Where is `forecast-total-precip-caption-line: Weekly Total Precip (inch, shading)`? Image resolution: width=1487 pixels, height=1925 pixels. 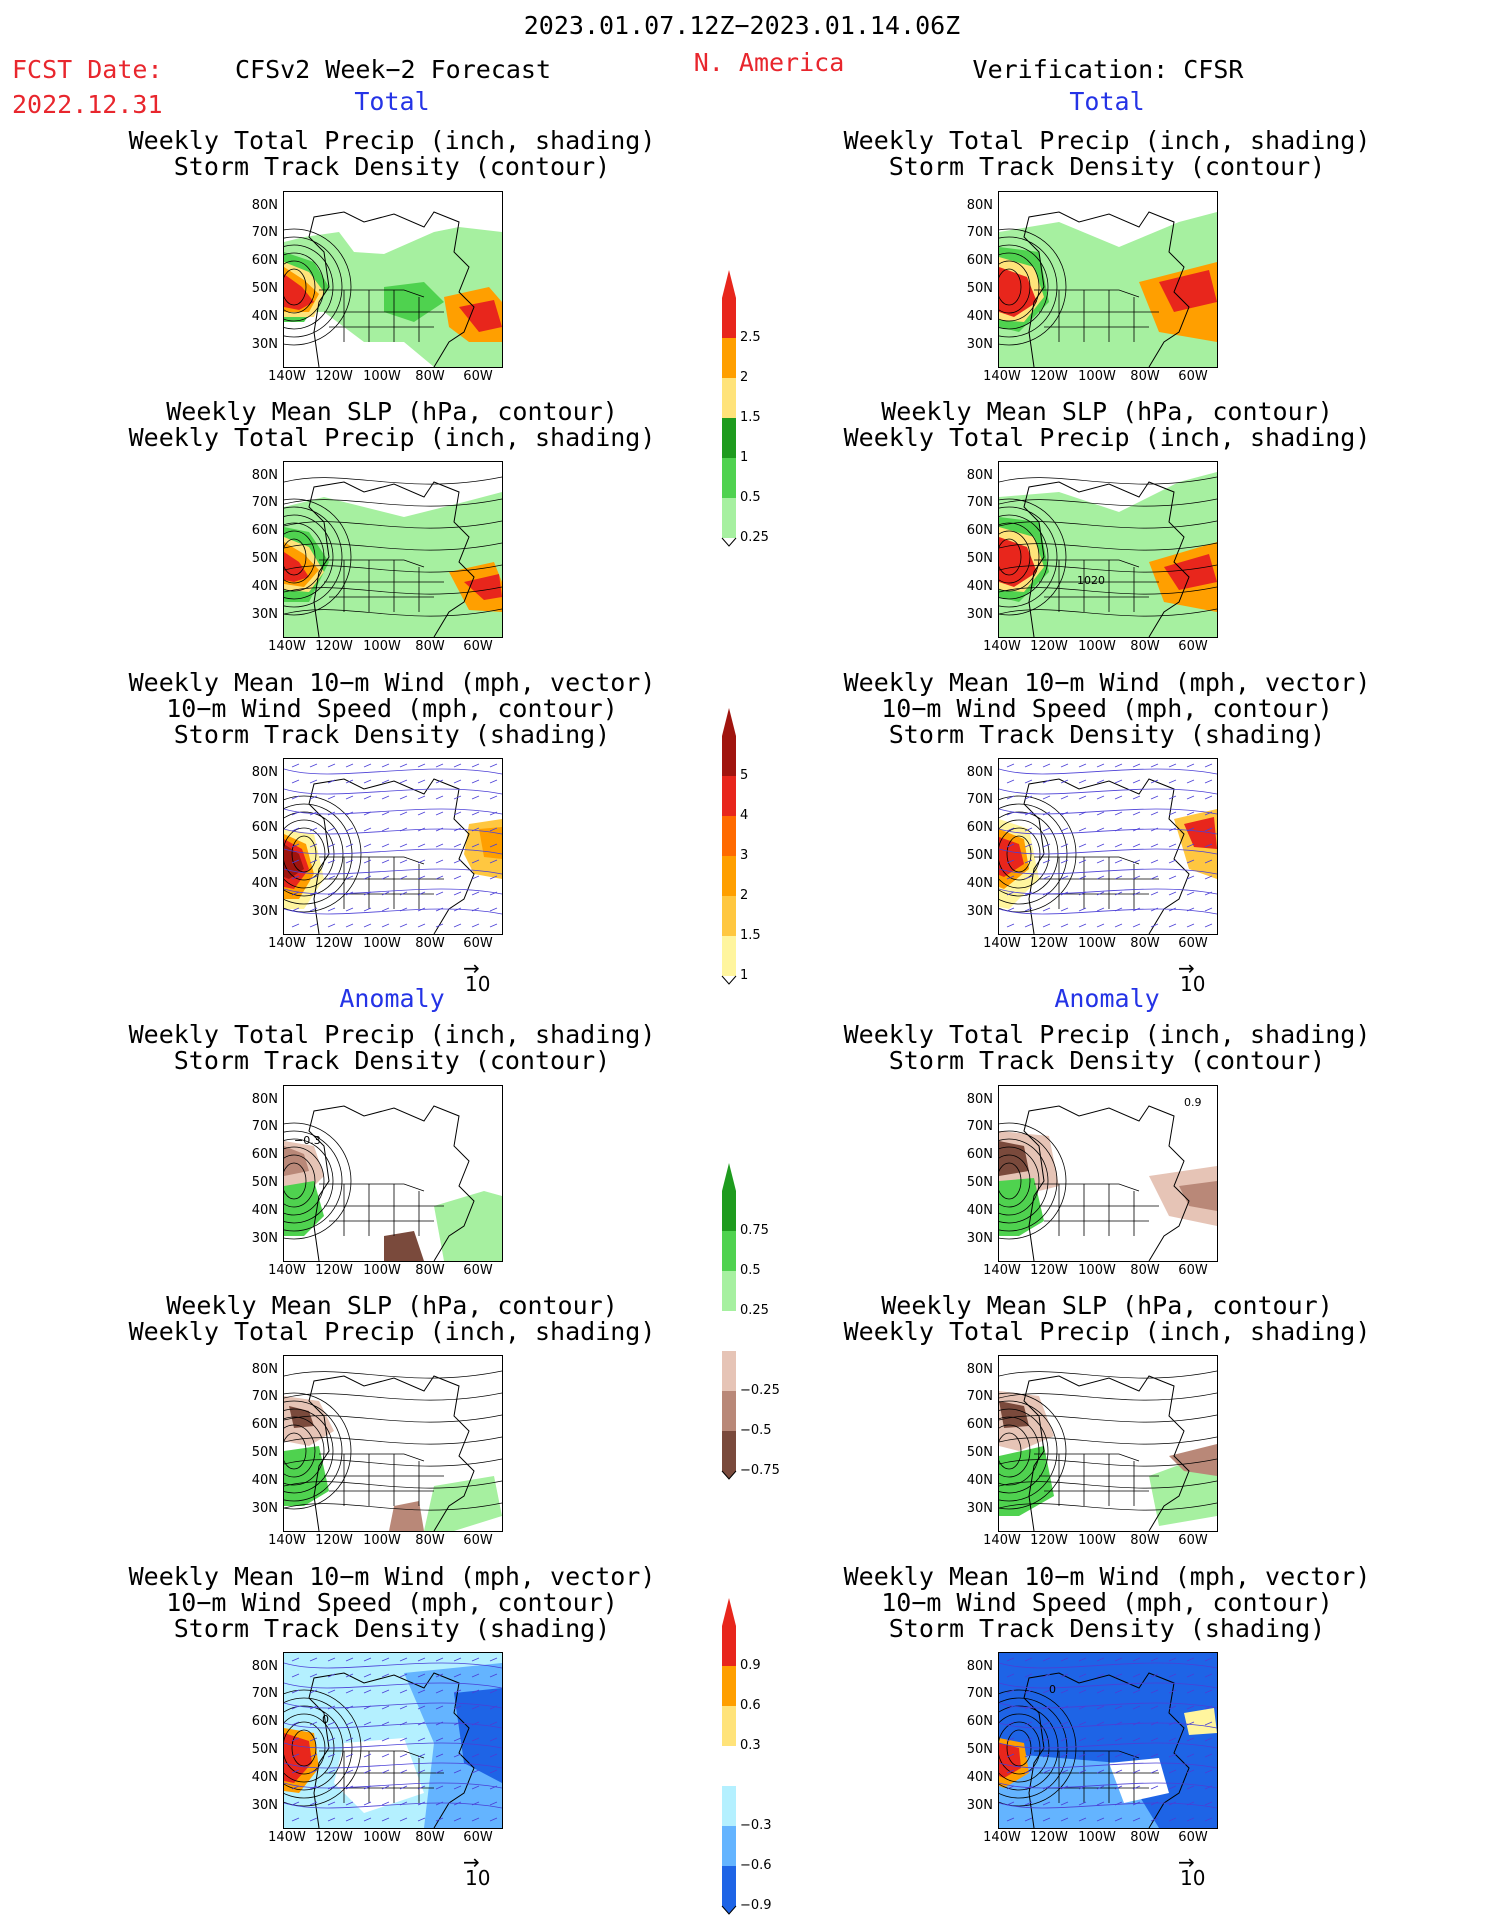 forecast-total-precip-caption-line: Weekly Total Precip (inch, shading) is located at coordinates (392, 140).